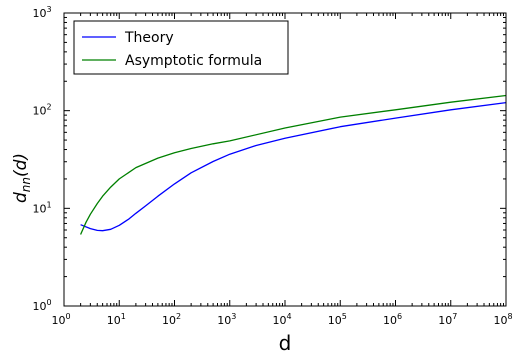 The width and height of the screenshot is (517, 356). I want to click on x-tick-label: 10⁰, so click(60, 319).